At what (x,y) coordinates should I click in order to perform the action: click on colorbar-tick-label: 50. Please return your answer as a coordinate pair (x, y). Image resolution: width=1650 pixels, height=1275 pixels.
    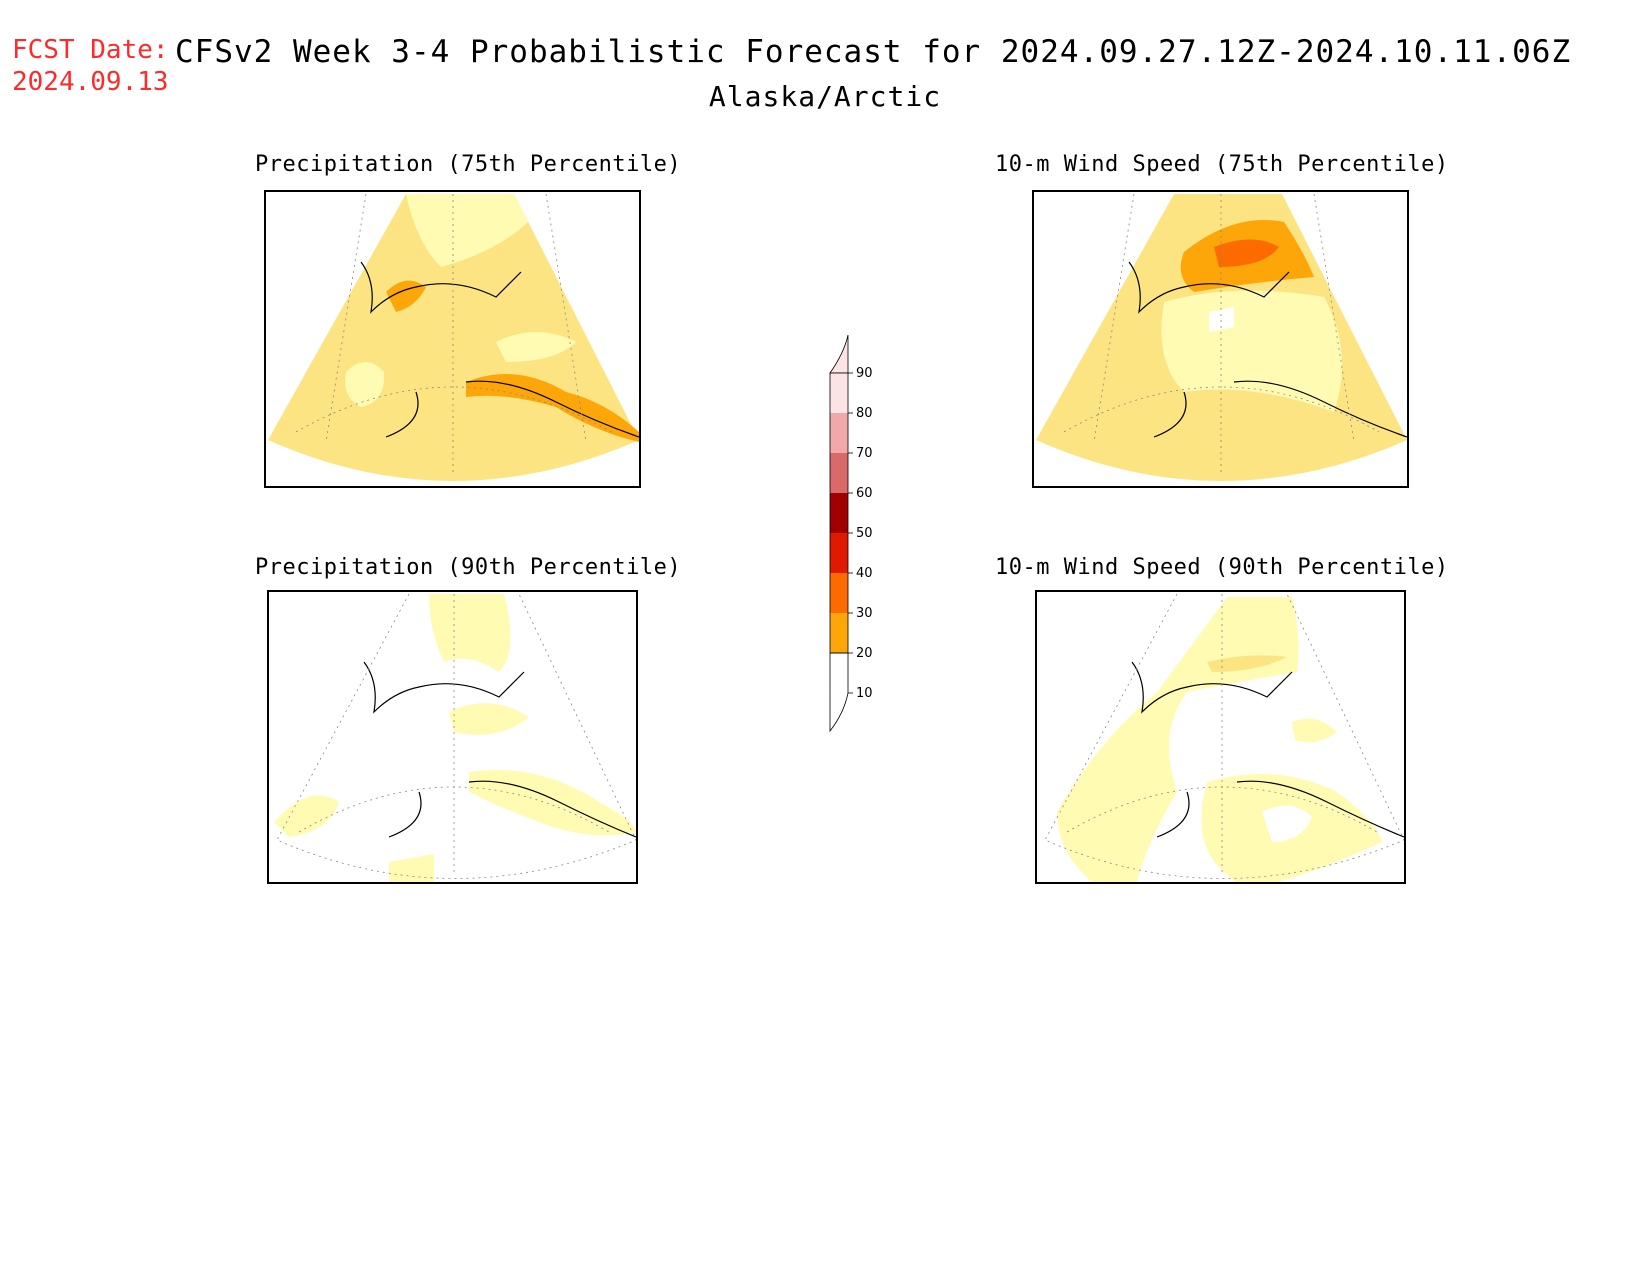
    Looking at the image, I should click on (864, 533).